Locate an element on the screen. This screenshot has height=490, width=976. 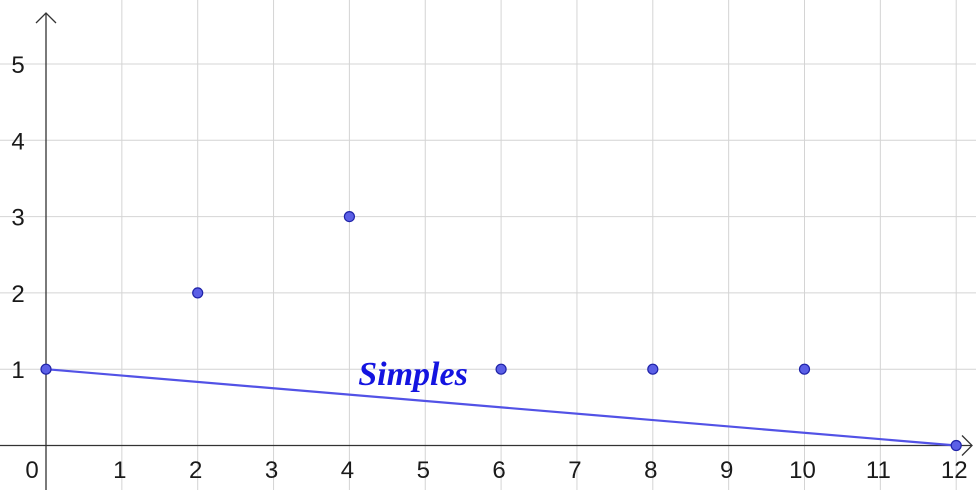
y-tick-label: 3 is located at coordinates (17, 218).